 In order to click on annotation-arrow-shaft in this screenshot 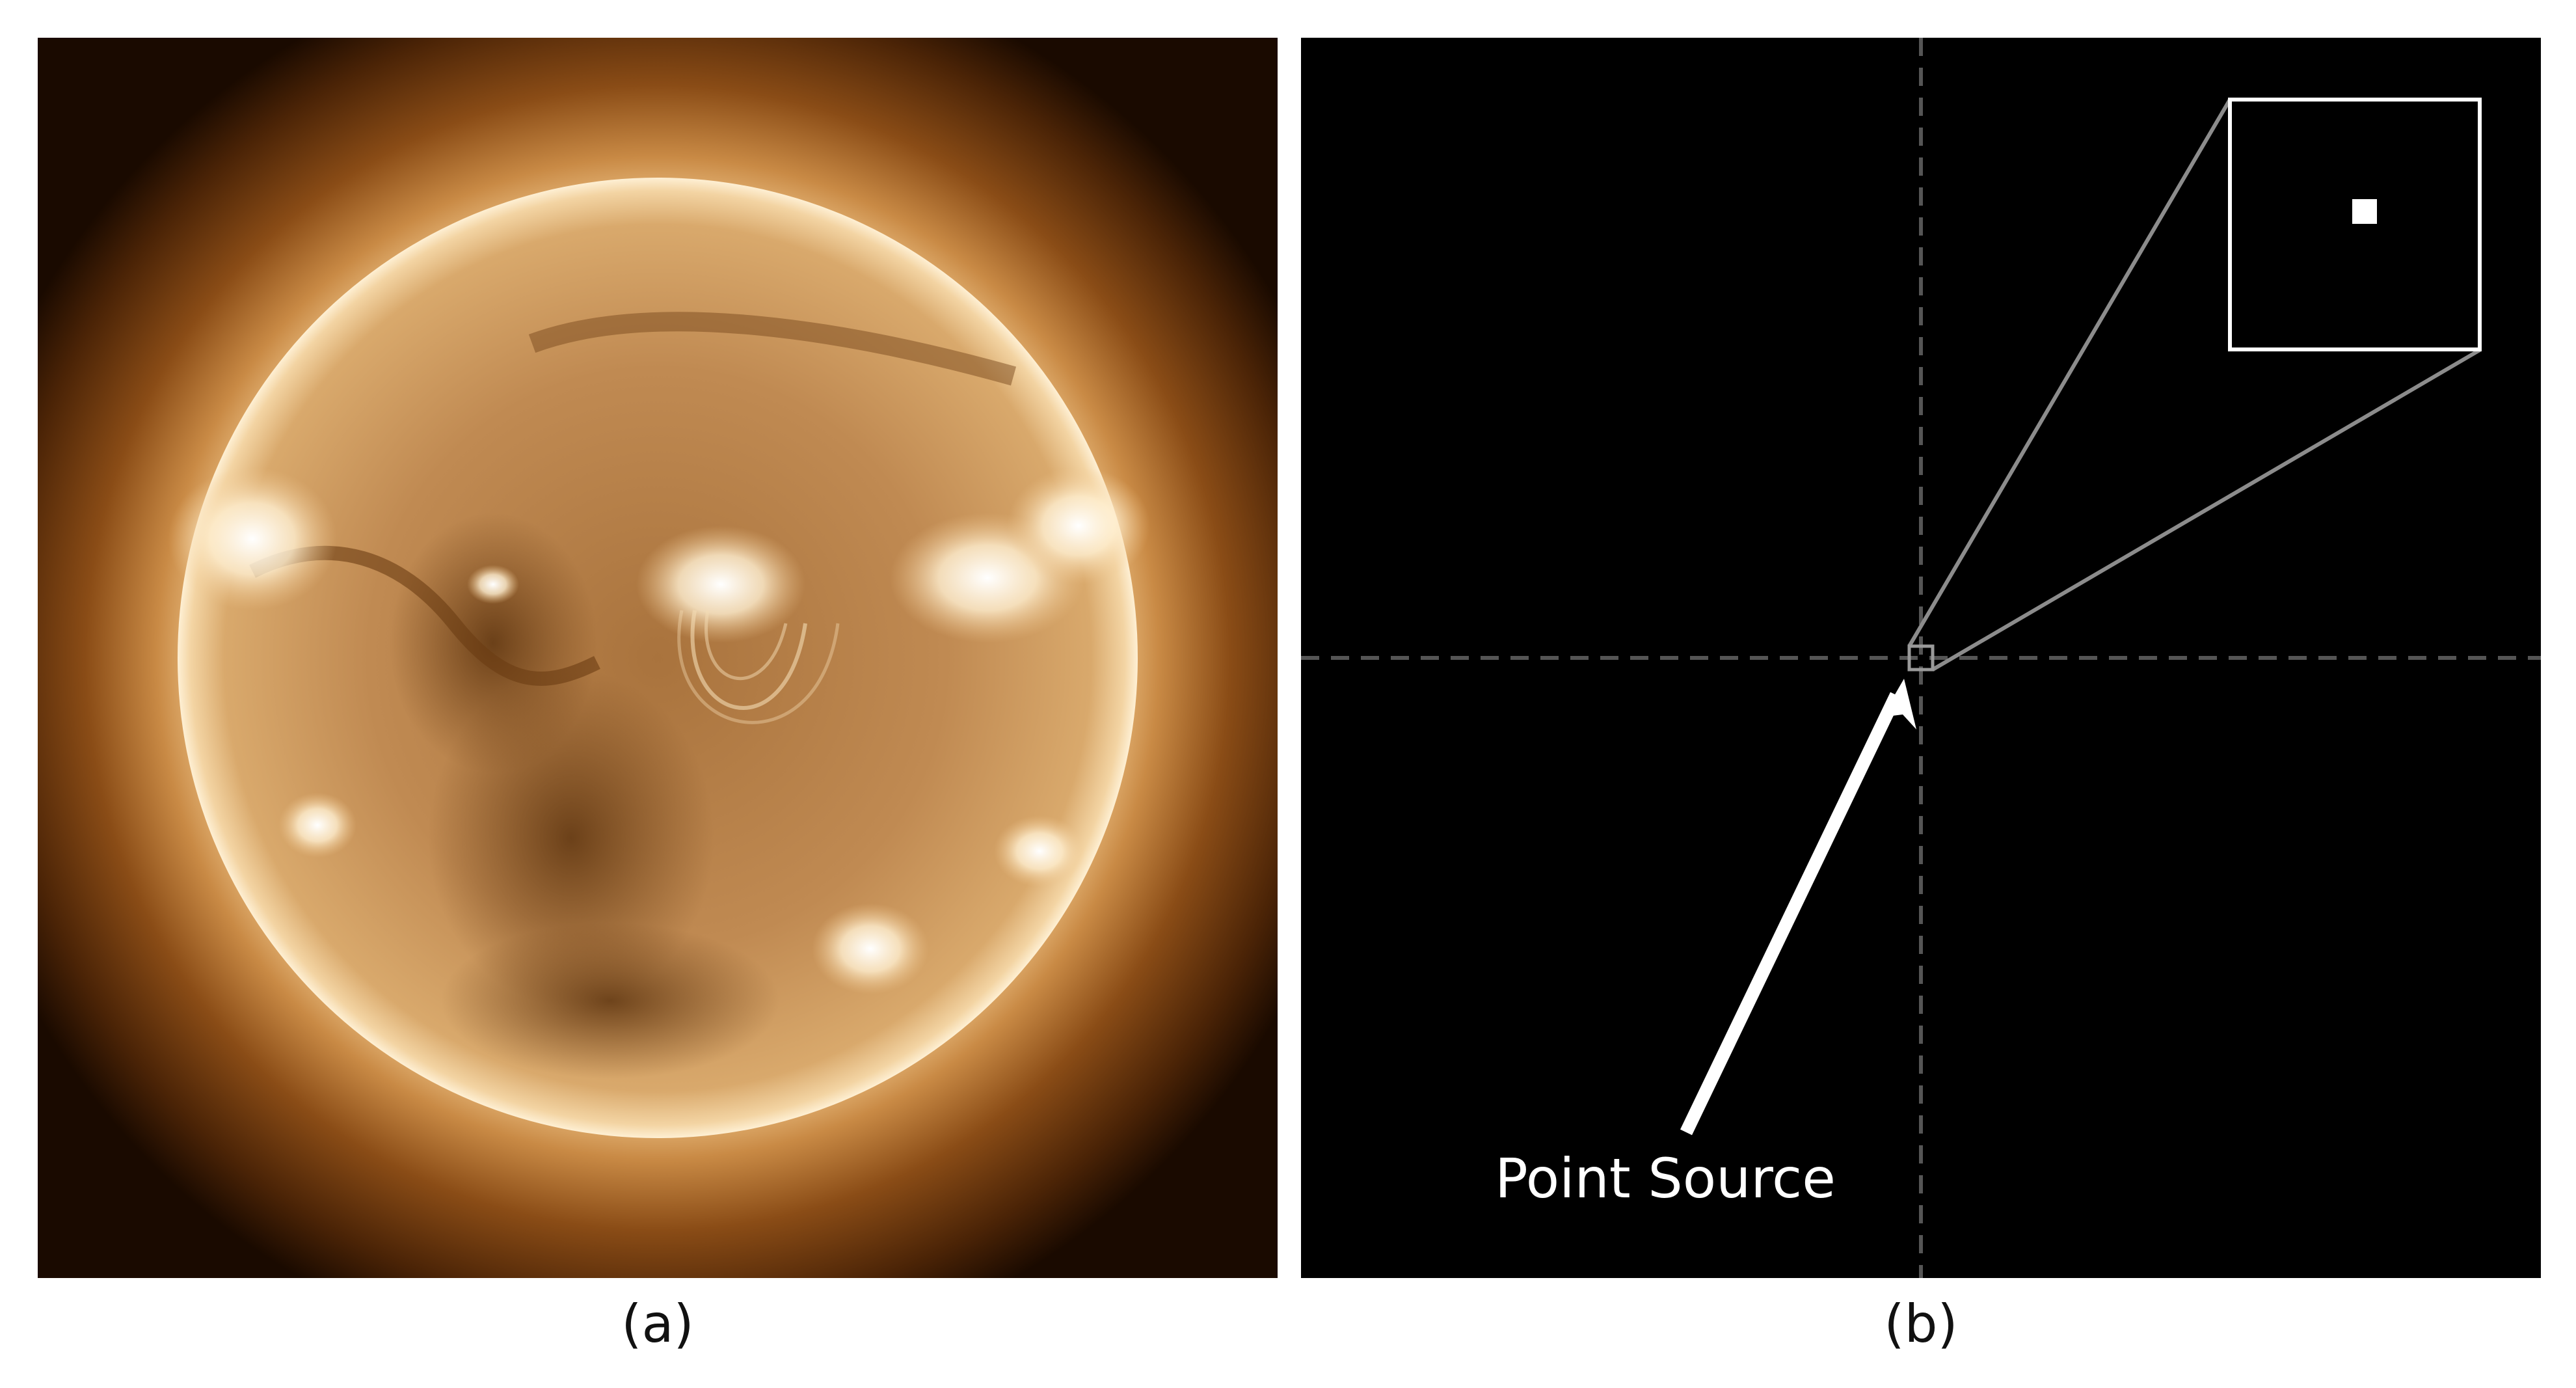, I will do `click(1791, 914)`.